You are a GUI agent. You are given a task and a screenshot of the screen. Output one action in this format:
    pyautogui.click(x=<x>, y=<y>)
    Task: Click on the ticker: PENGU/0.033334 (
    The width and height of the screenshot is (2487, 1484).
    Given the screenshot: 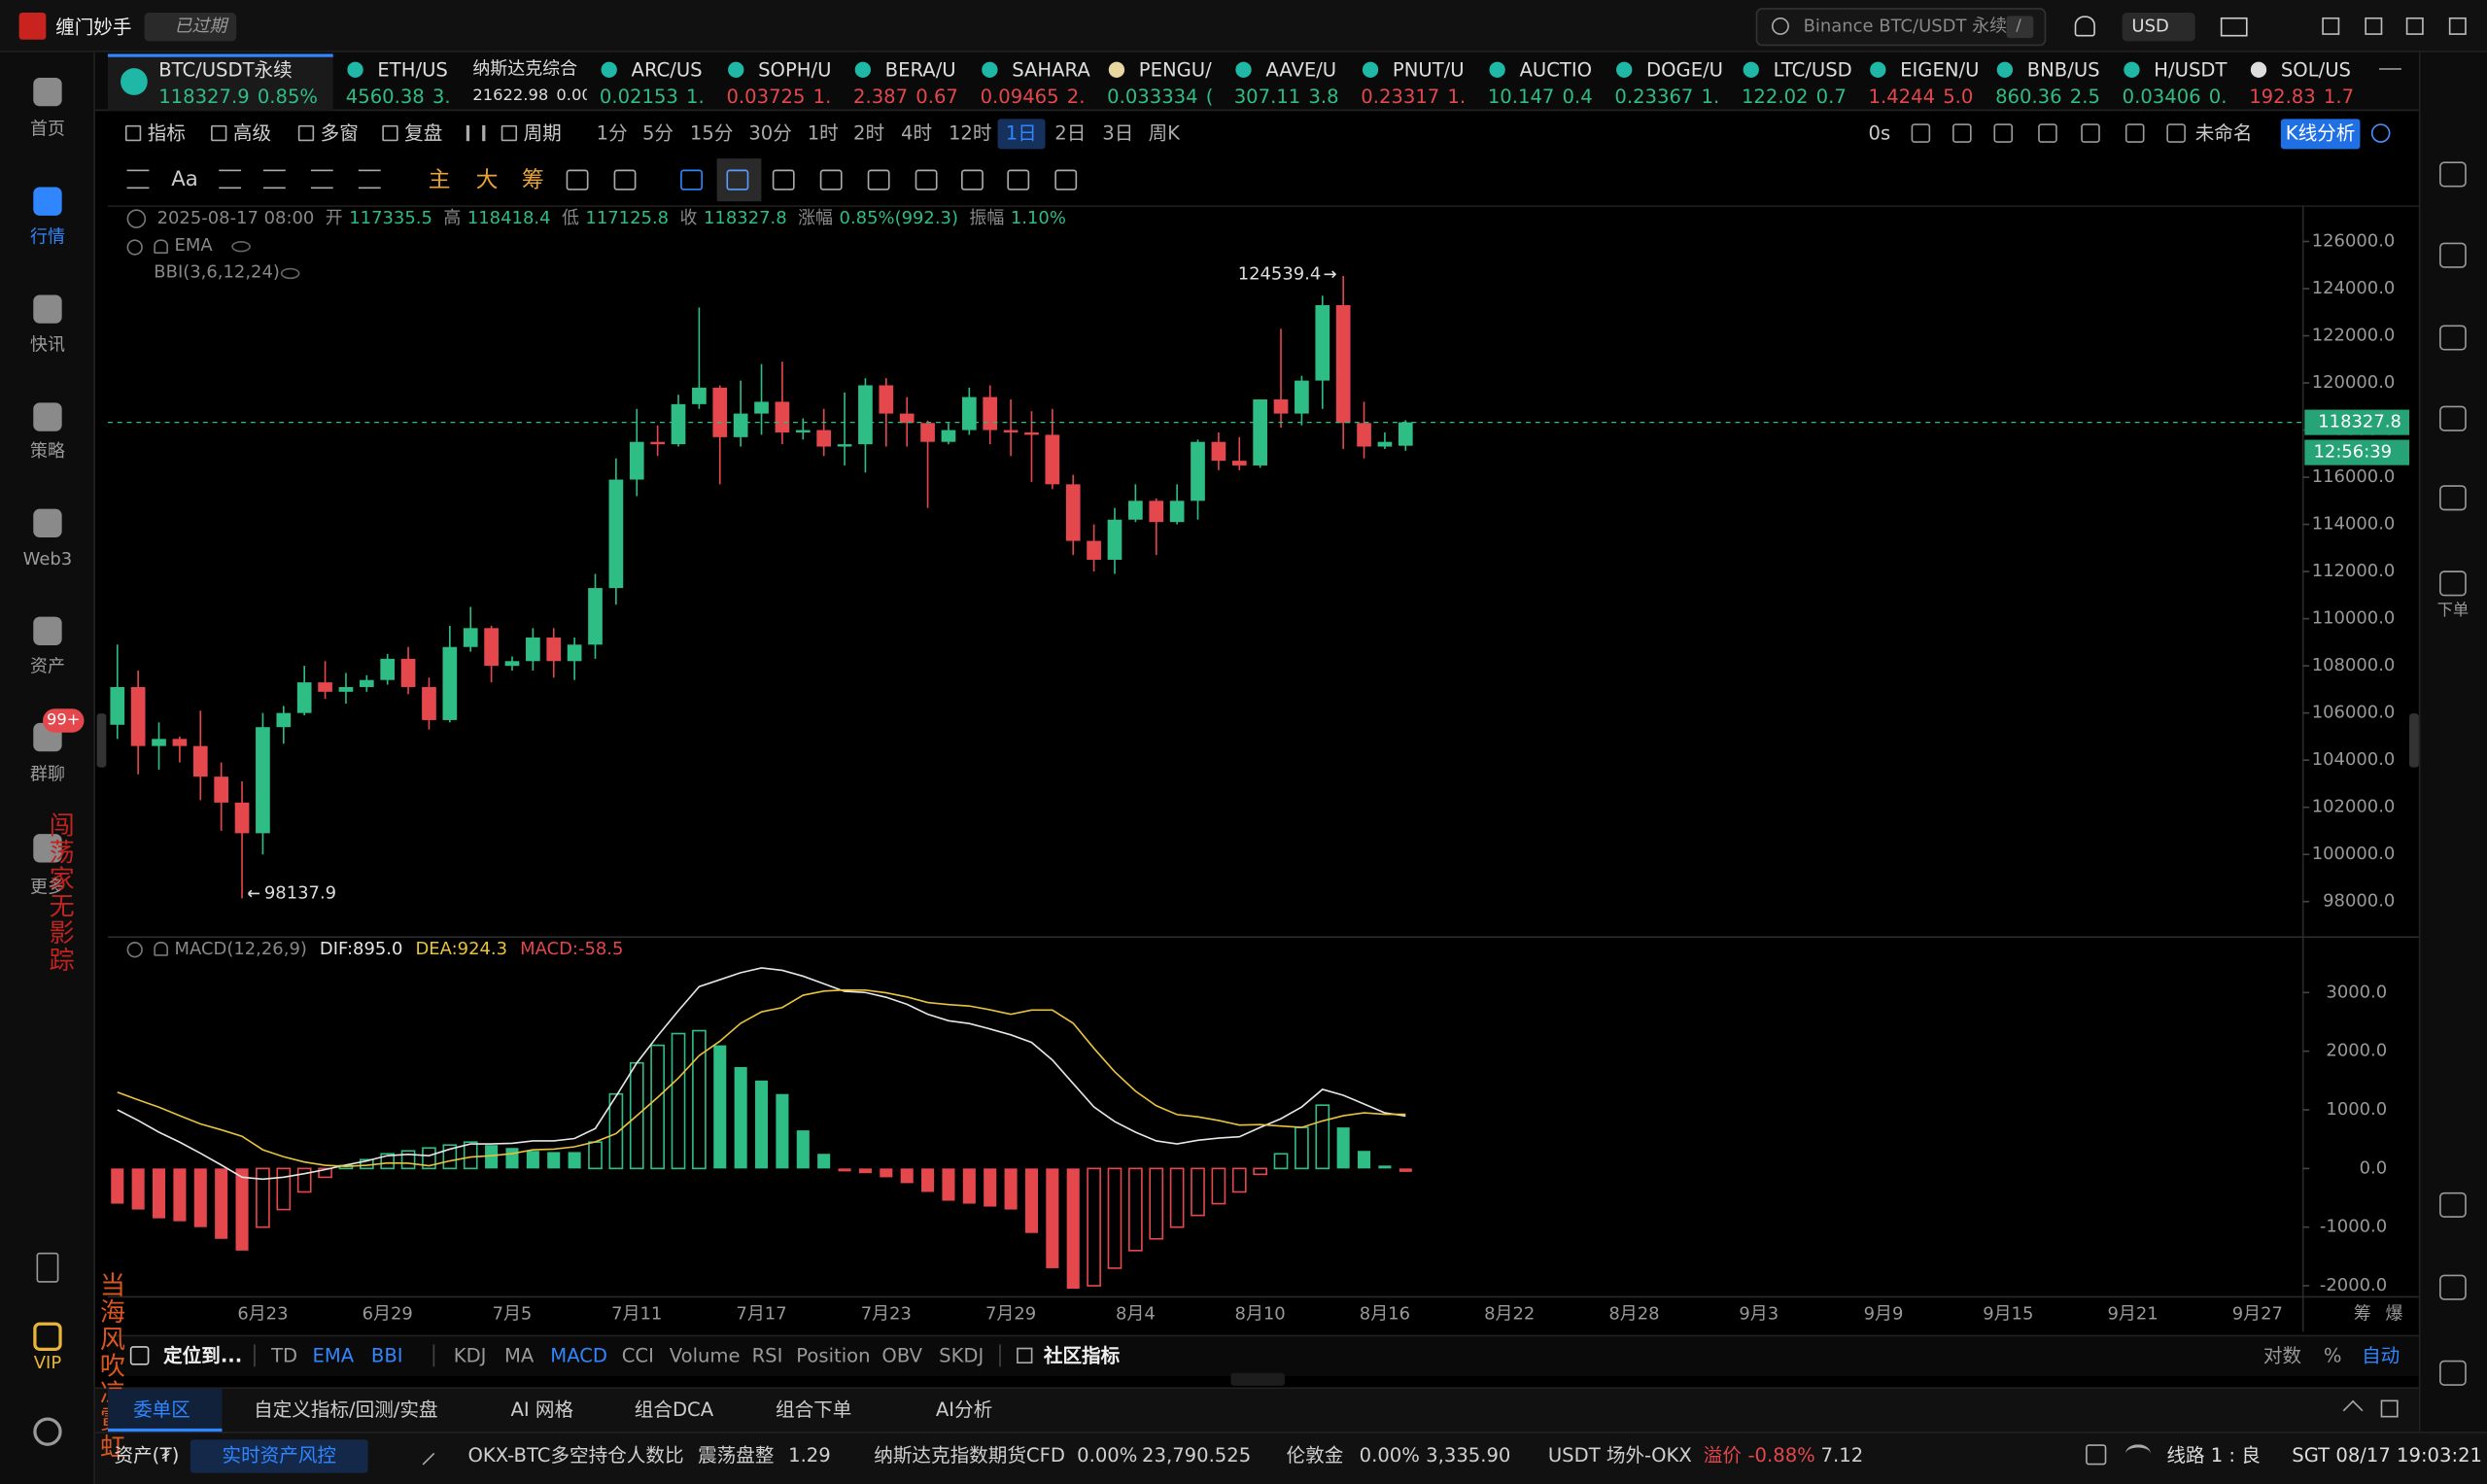 What is the action you would take?
    pyautogui.click(x=1158, y=82)
    